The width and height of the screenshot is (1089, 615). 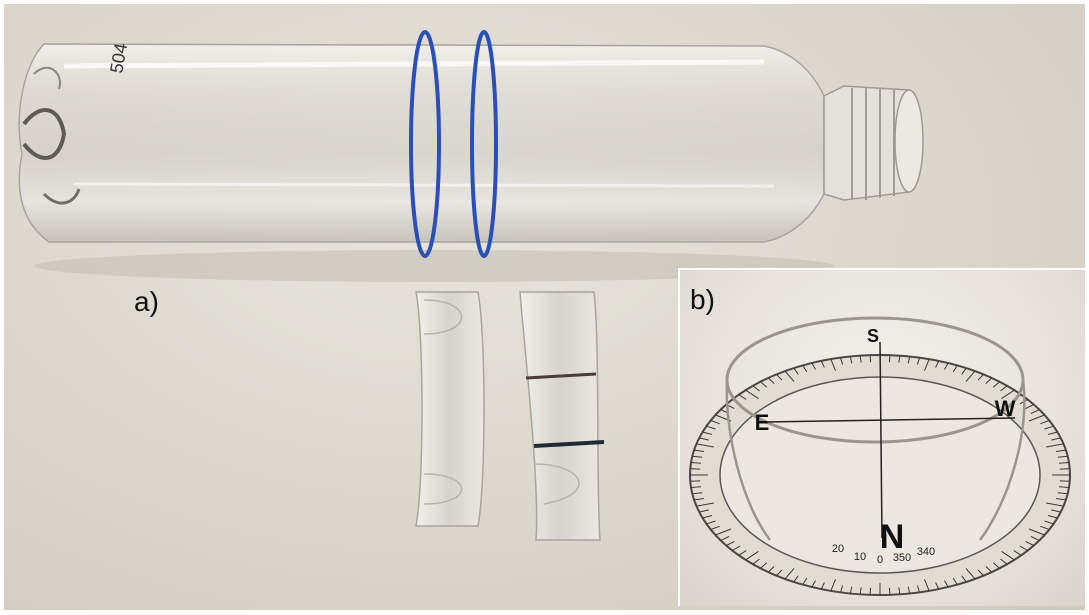 I want to click on degree-label: 20, so click(x=838, y=549).